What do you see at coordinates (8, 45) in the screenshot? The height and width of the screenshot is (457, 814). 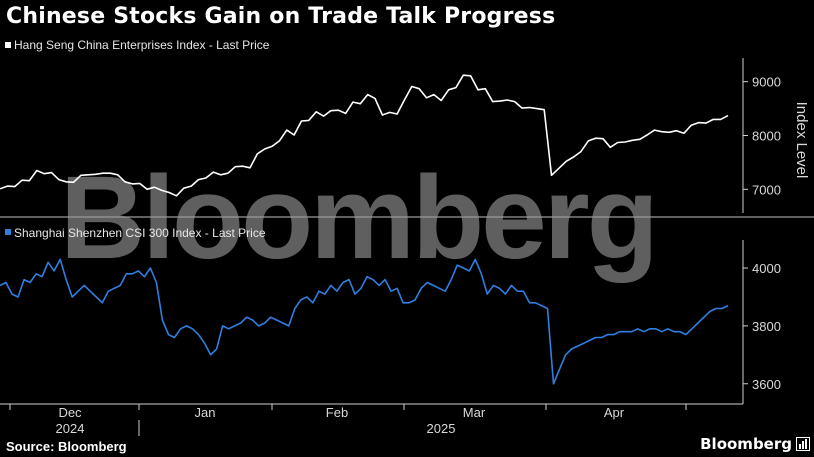 I see `legend-swatch-top` at bounding box center [8, 45].